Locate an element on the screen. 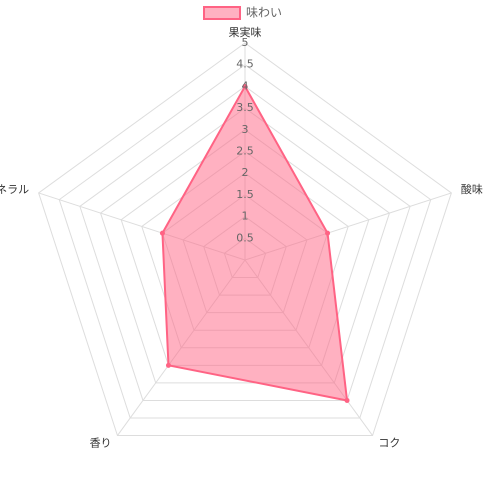 This screenshot has height=493, width=493. r-tick-label: 3.5 is located at coordinates (245, 107).